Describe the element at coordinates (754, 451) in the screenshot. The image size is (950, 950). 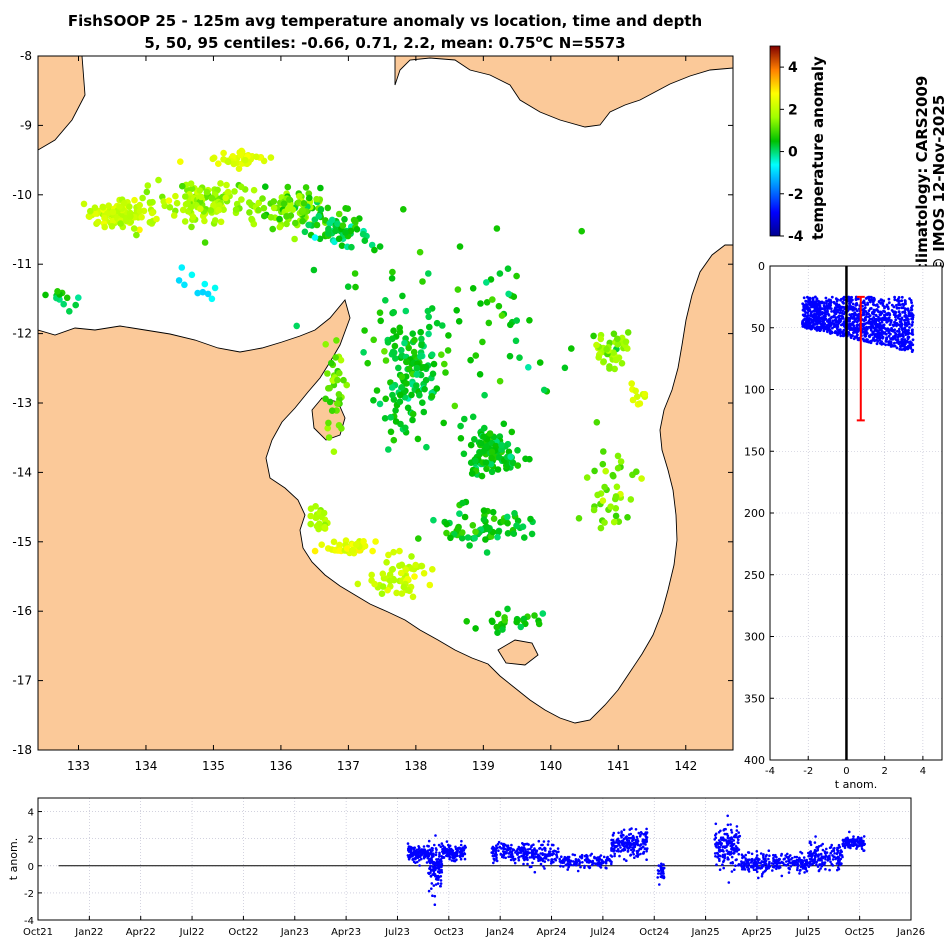
I see `depth-ytick-label: 150` at that location.